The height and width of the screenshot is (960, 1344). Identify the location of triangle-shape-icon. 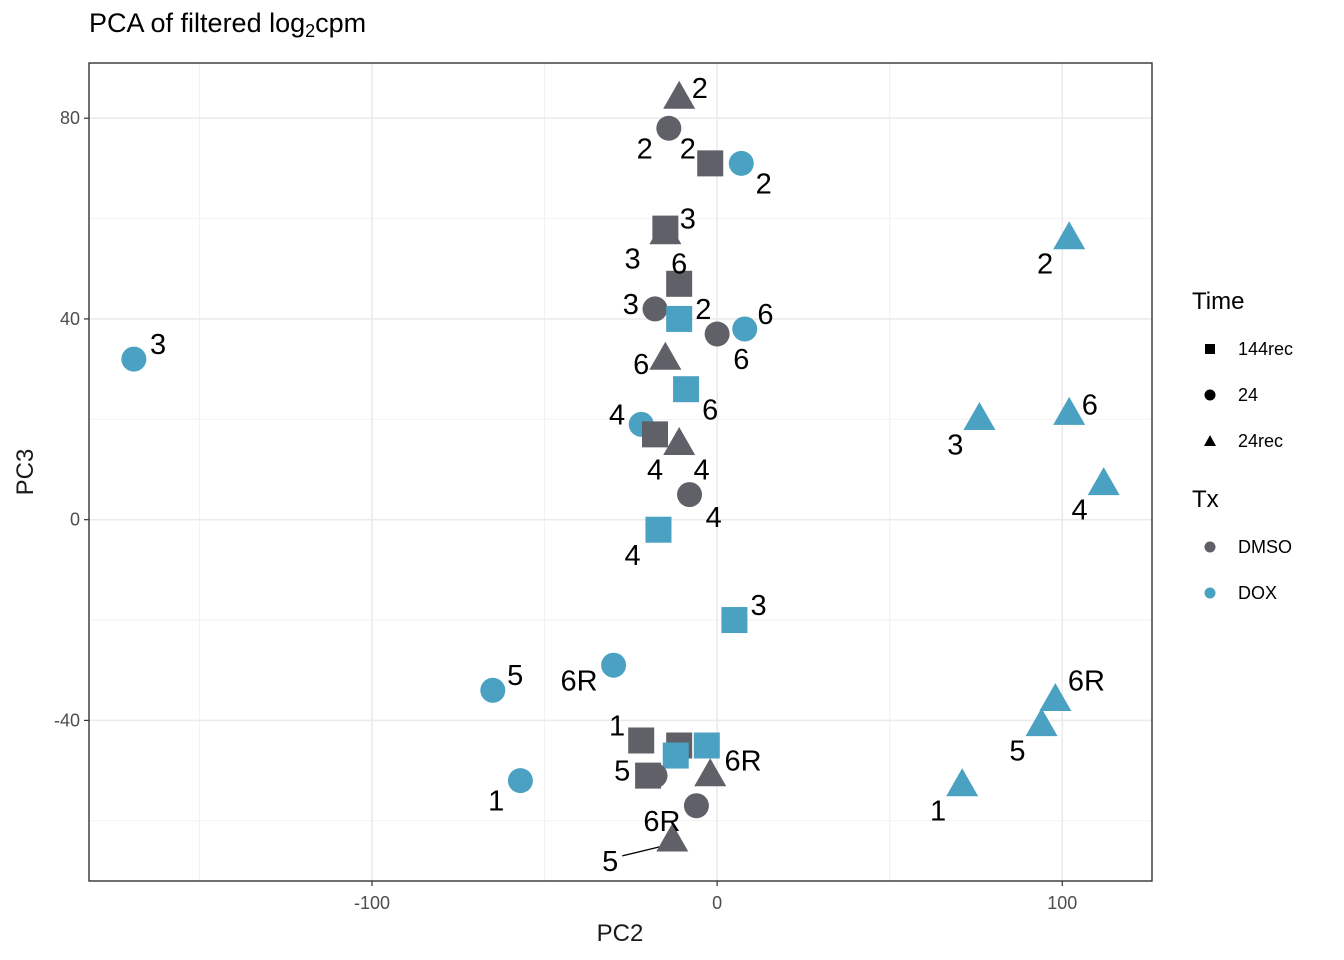
(1210, 441).